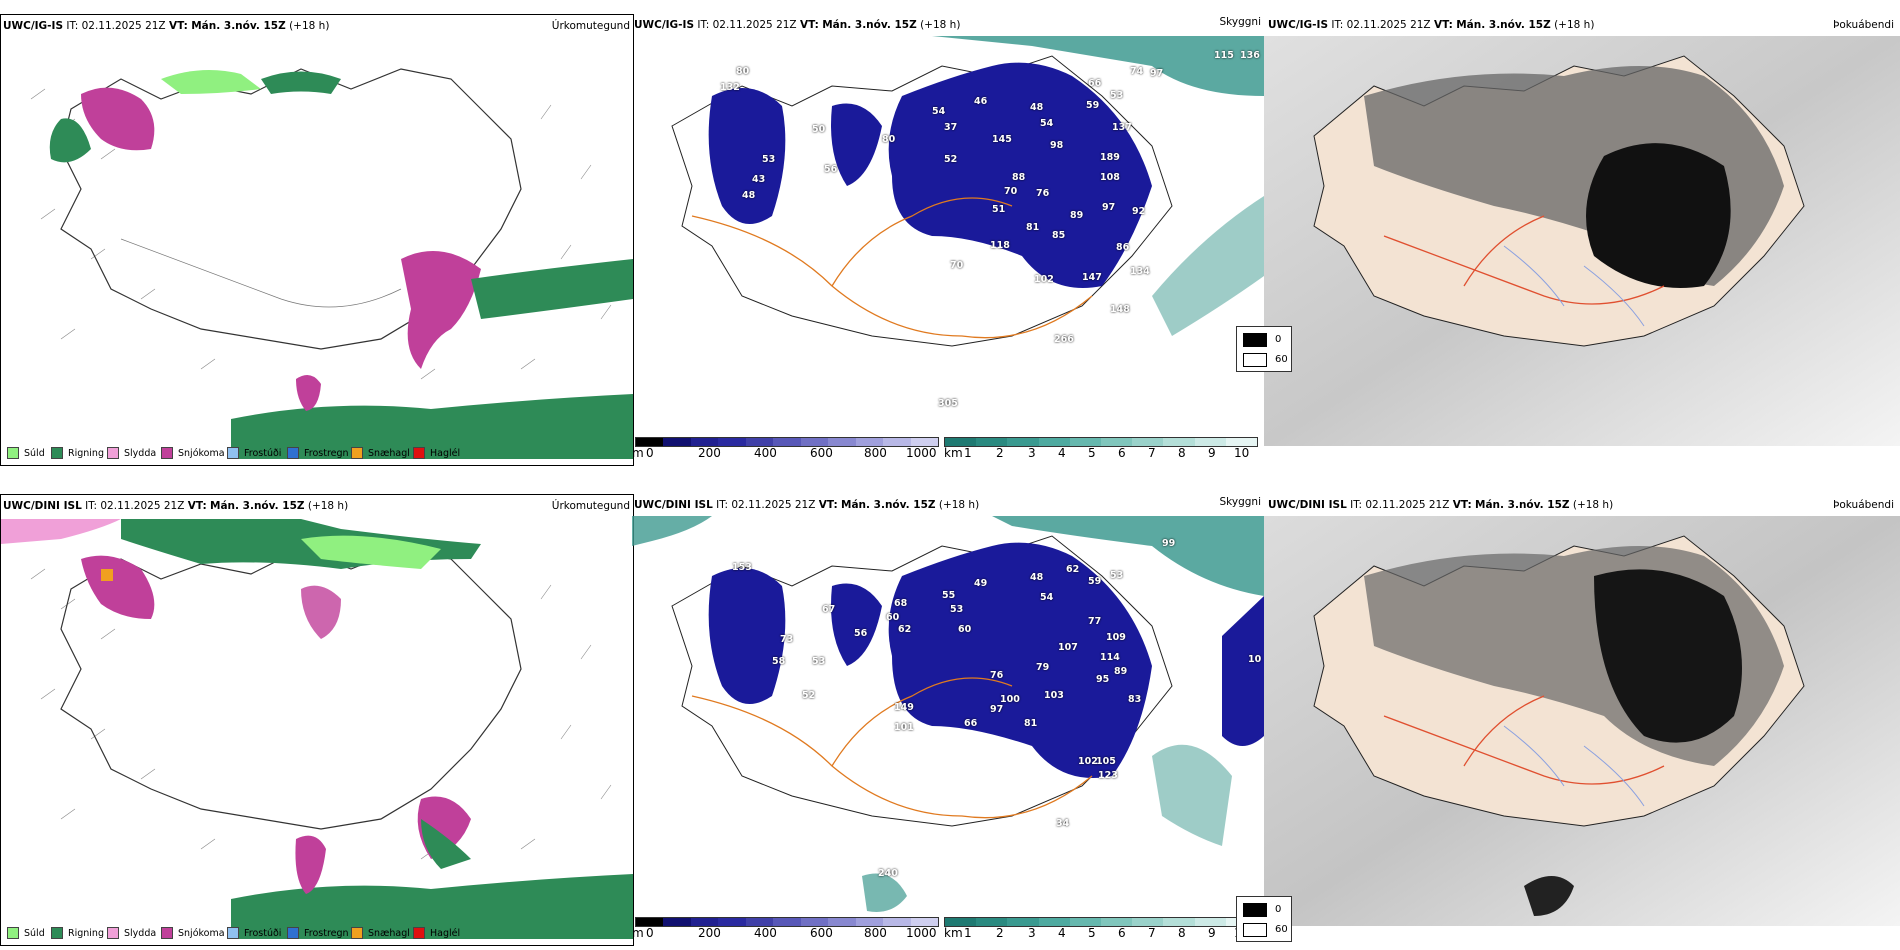 This screenshot has width=1900, height=950. What do you see at coordinates (904, 727) in the screenshot?
I see `cloud-number: 101` at bounding box center [904, 727].